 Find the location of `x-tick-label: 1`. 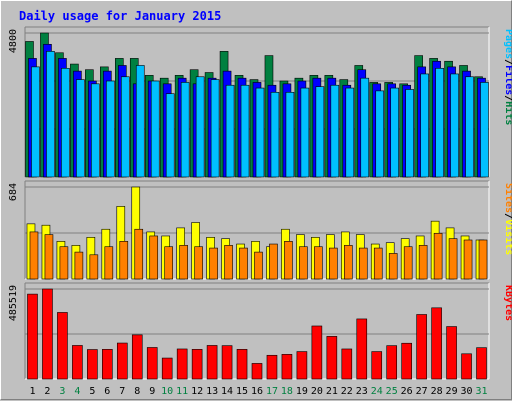

x-tick-label: 1 is located at coordinates (32, 391).